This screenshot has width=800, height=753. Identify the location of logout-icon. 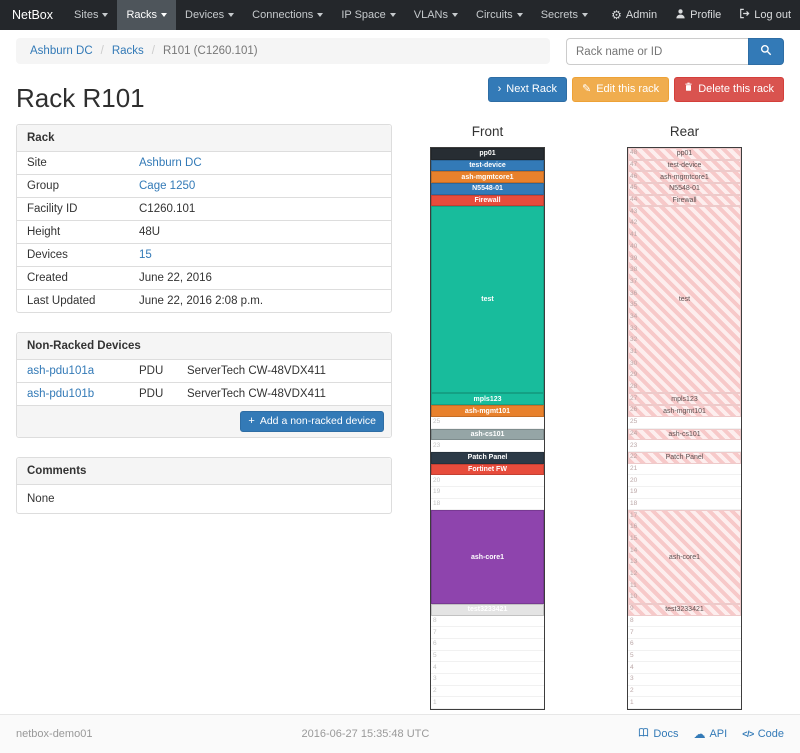
(744, 15).